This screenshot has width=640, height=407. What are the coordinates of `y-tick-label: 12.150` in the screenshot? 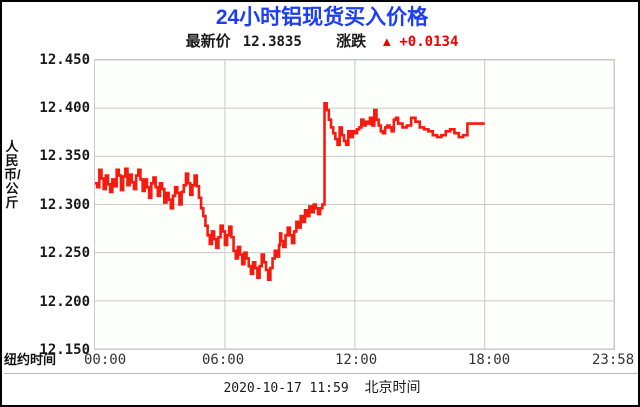 It's located at (64, 350).